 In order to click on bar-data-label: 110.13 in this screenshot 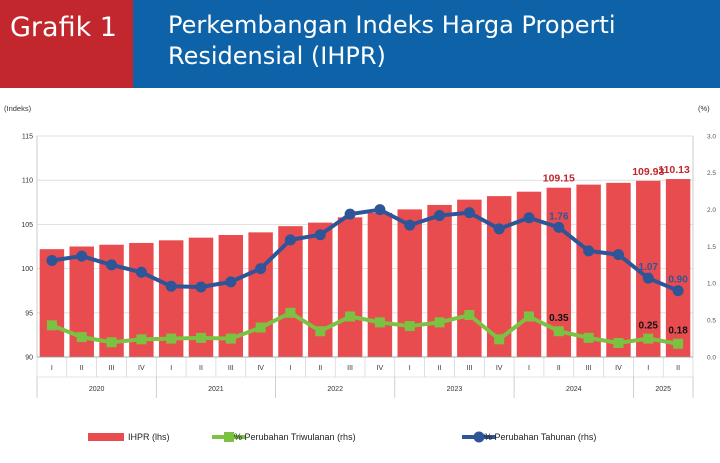, I will do `click(674, 170)`.